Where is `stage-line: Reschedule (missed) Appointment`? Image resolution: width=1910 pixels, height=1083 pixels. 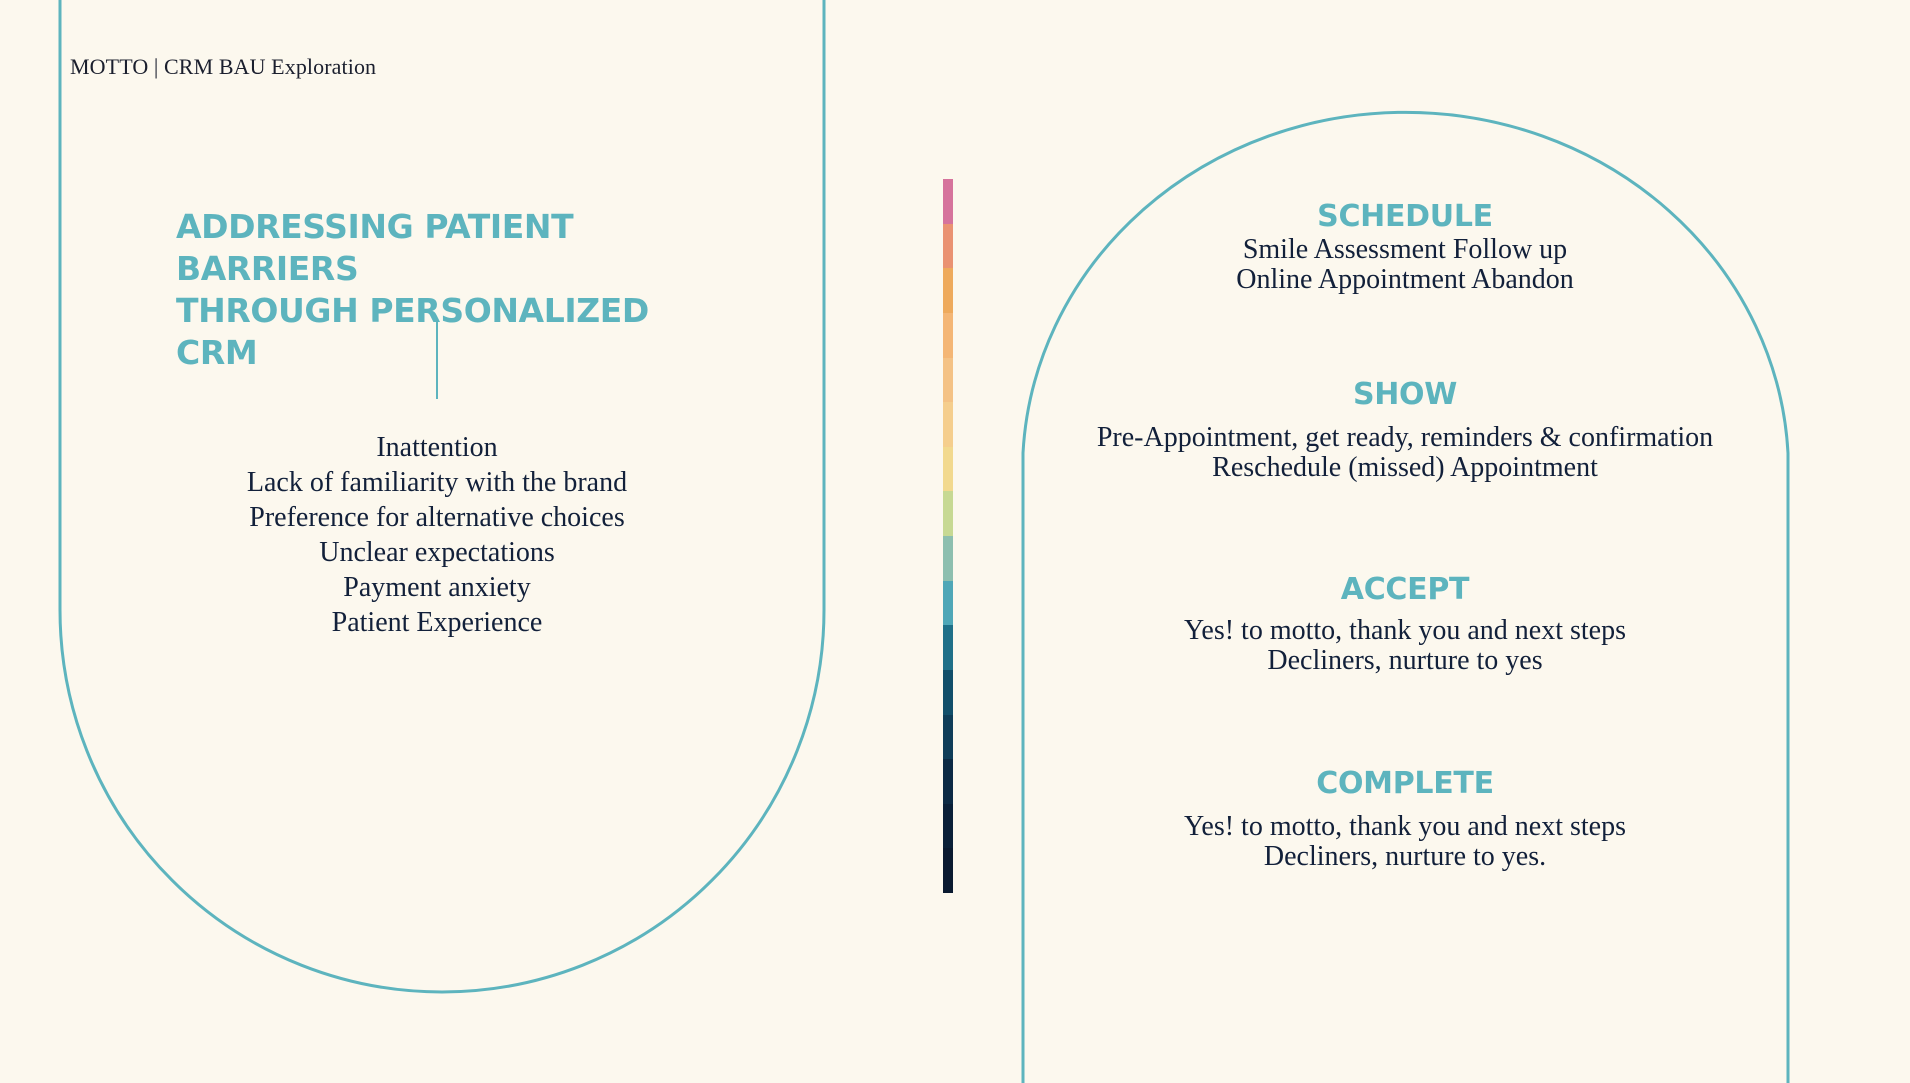
stage-line: Reschedule (missed) Appointment is located at coordinates (1405, 467).